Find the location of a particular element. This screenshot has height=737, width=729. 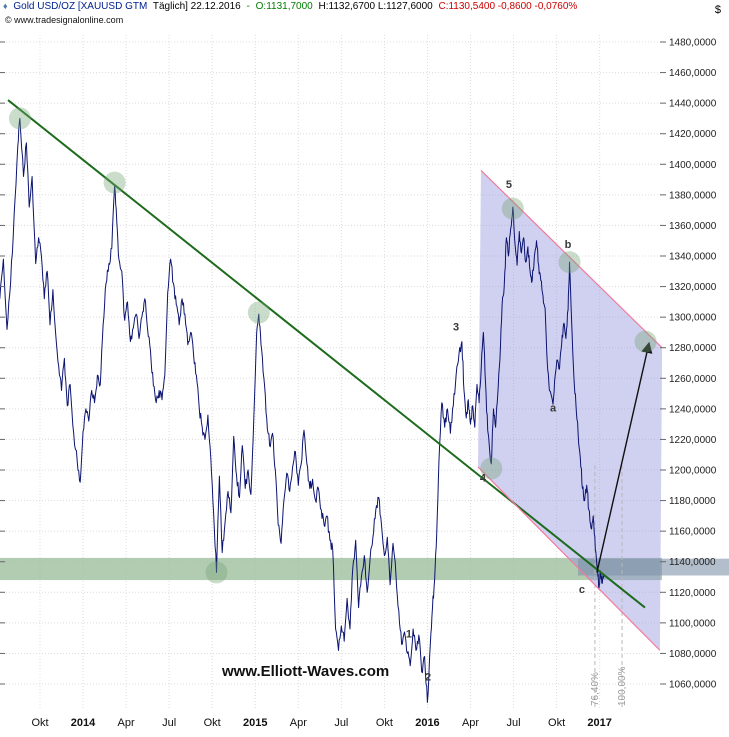

watermark: www.Elliott-Waves.com is located at coordinates (306, 671).